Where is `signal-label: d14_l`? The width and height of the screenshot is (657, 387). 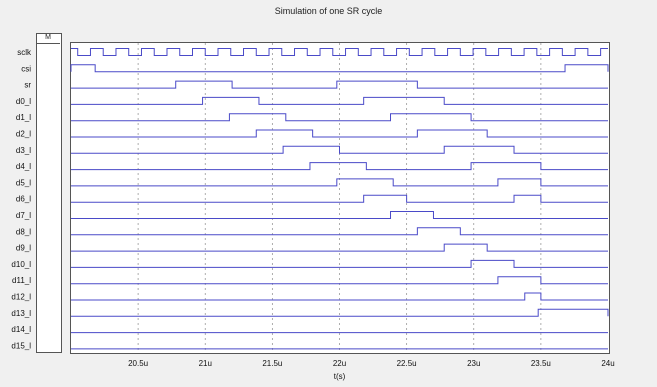
signal-label: d14_l is located at coordinates (21, 329).